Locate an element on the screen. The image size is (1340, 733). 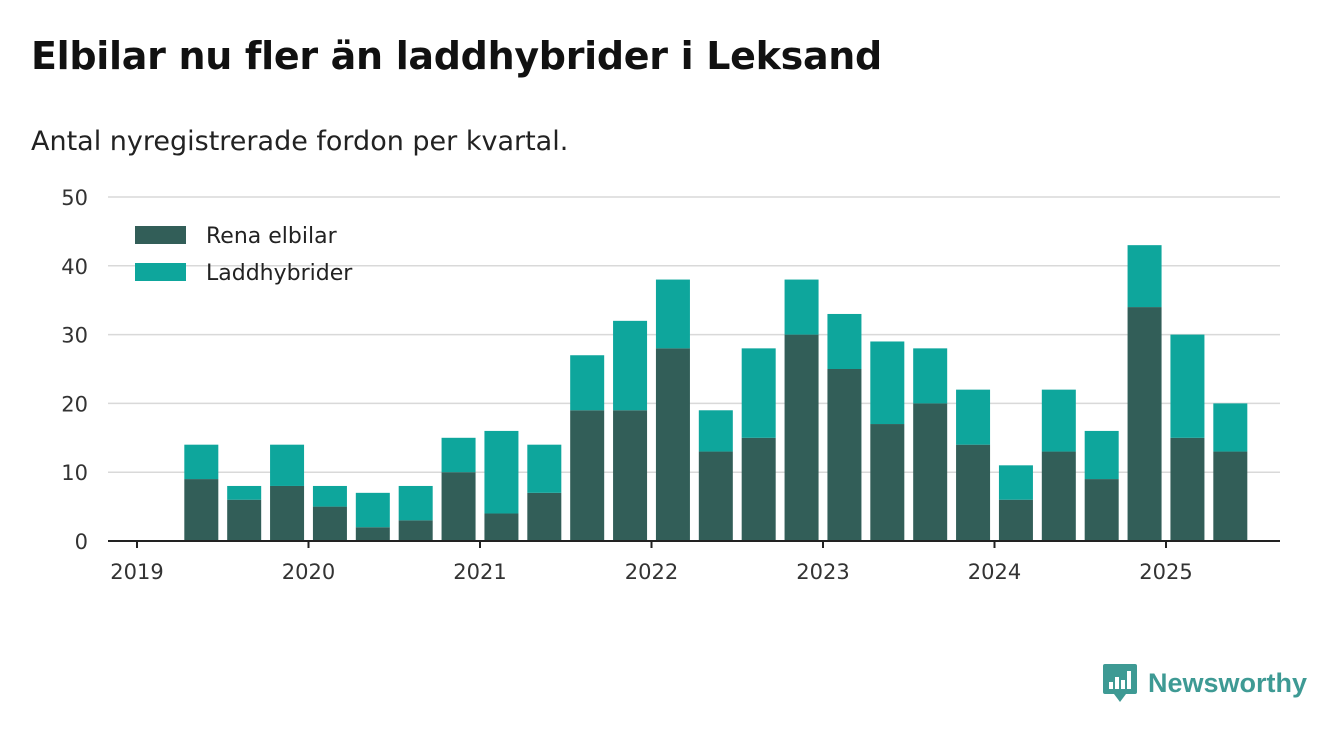
x-tick-label: 2019 is located at coordinates (136, 572).